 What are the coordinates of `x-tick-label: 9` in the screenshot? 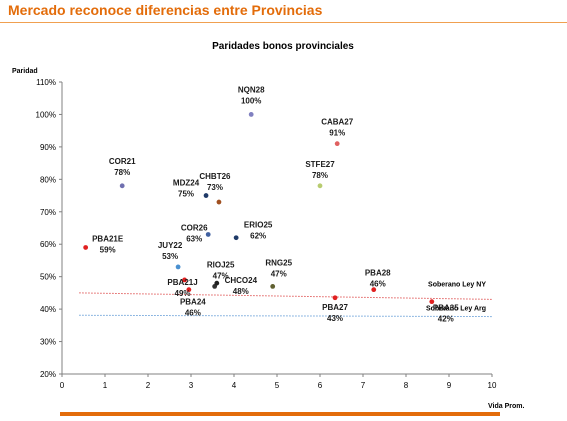 It's located at (449, 385).